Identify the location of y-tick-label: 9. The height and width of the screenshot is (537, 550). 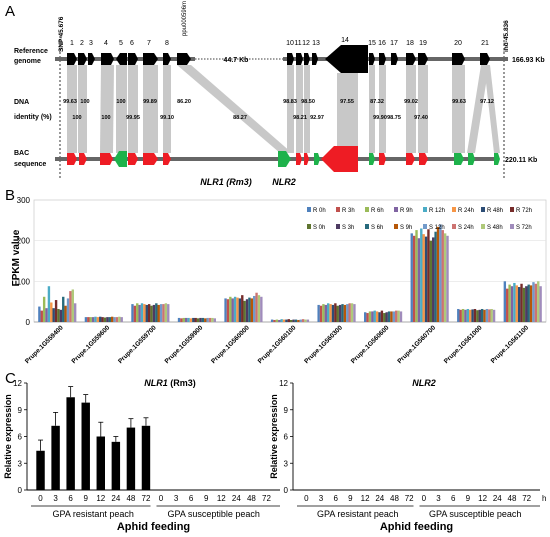
(20, 410).